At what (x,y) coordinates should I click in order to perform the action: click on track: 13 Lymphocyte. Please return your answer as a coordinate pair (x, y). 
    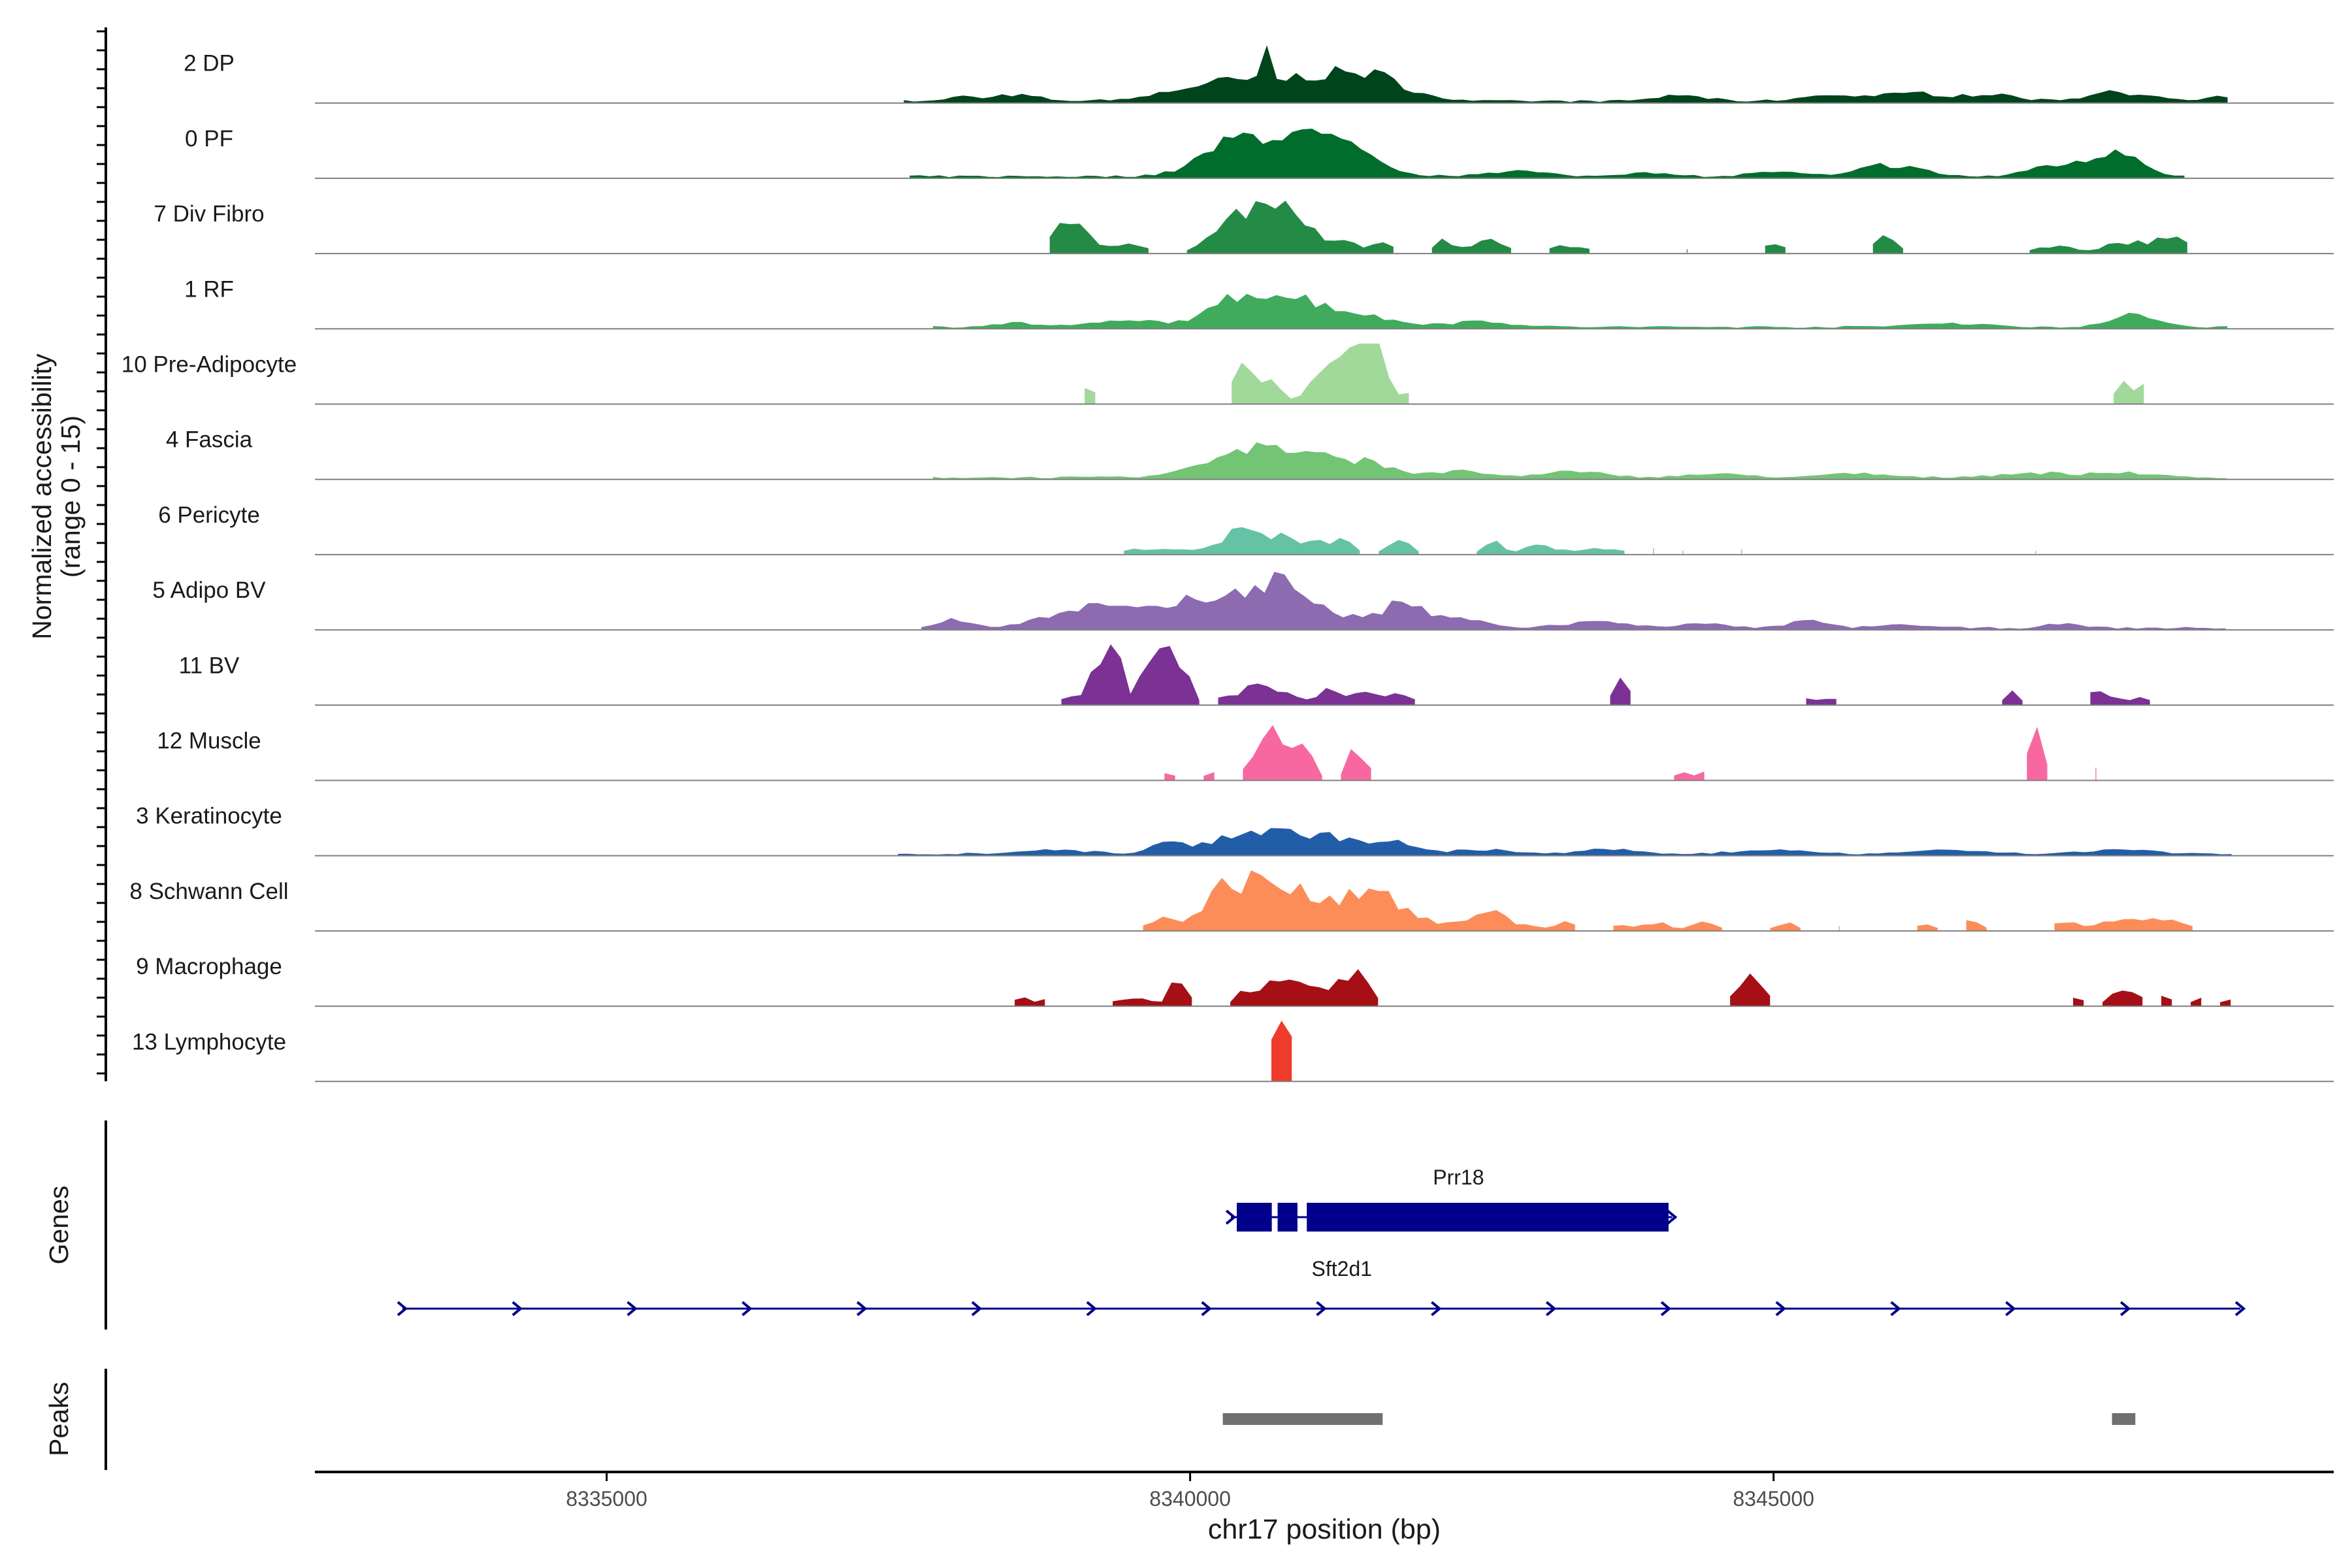
    Looking at the image, I should click on (1233, 1052).